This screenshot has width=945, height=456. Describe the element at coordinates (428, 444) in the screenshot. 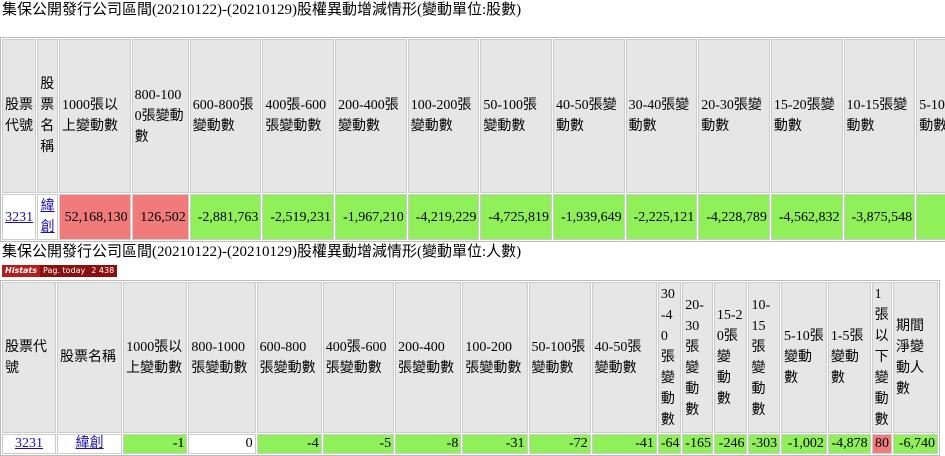

I see `cell: -8` at that location.